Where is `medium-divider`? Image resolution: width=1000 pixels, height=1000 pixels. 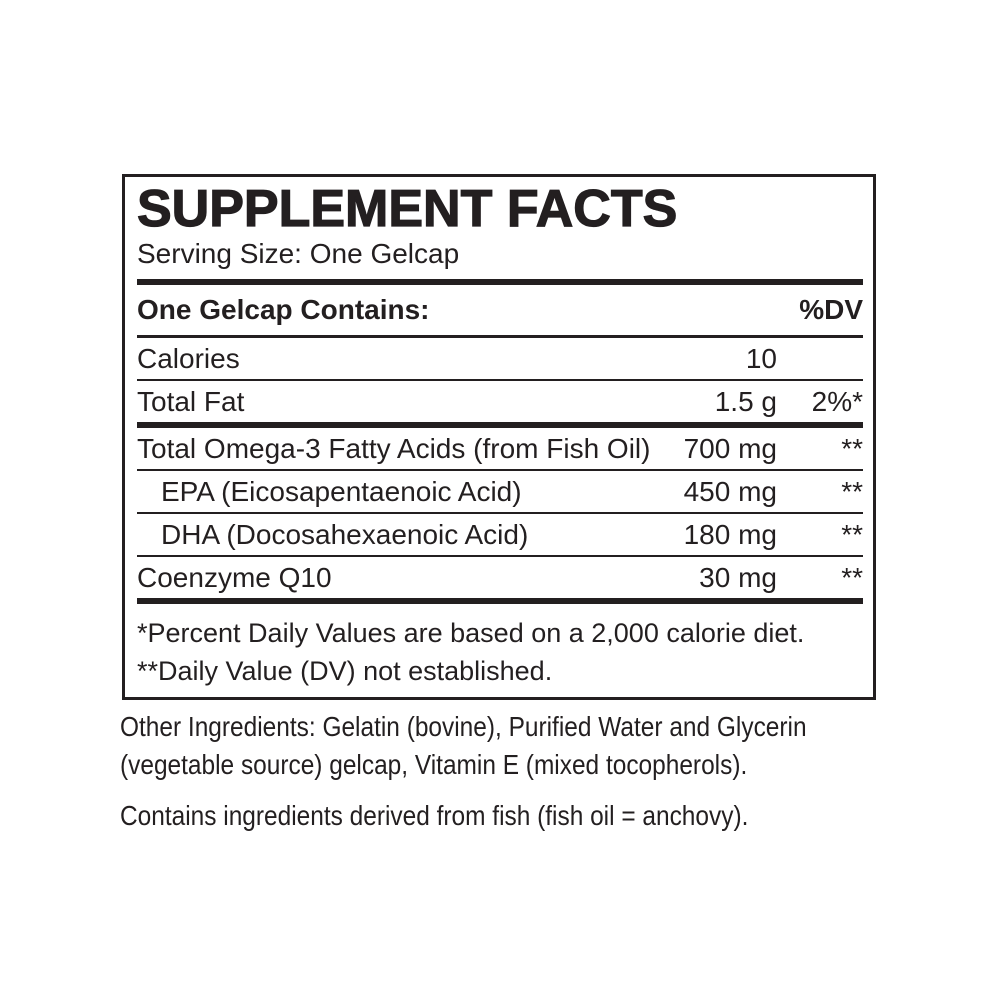
medium-divider is located at coordinates (500, 336).